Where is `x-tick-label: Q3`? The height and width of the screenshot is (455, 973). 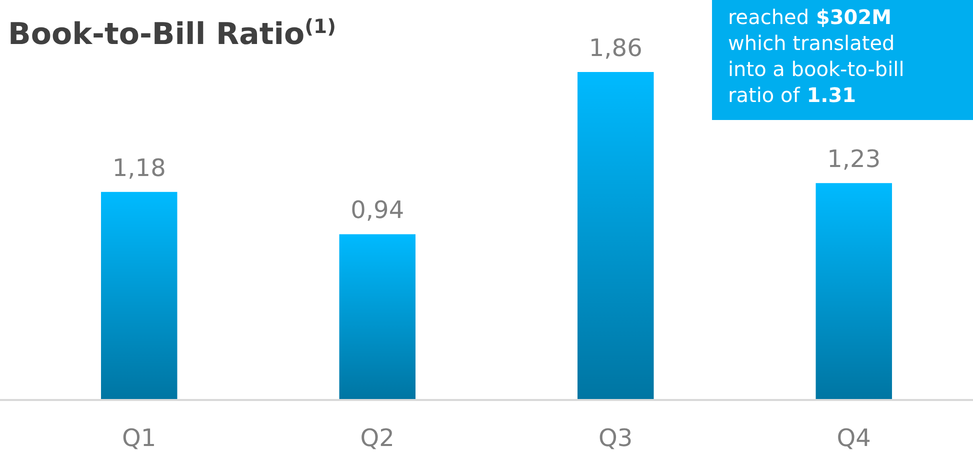 x-tick-label: Q3 is located at coordinates (615, 438).